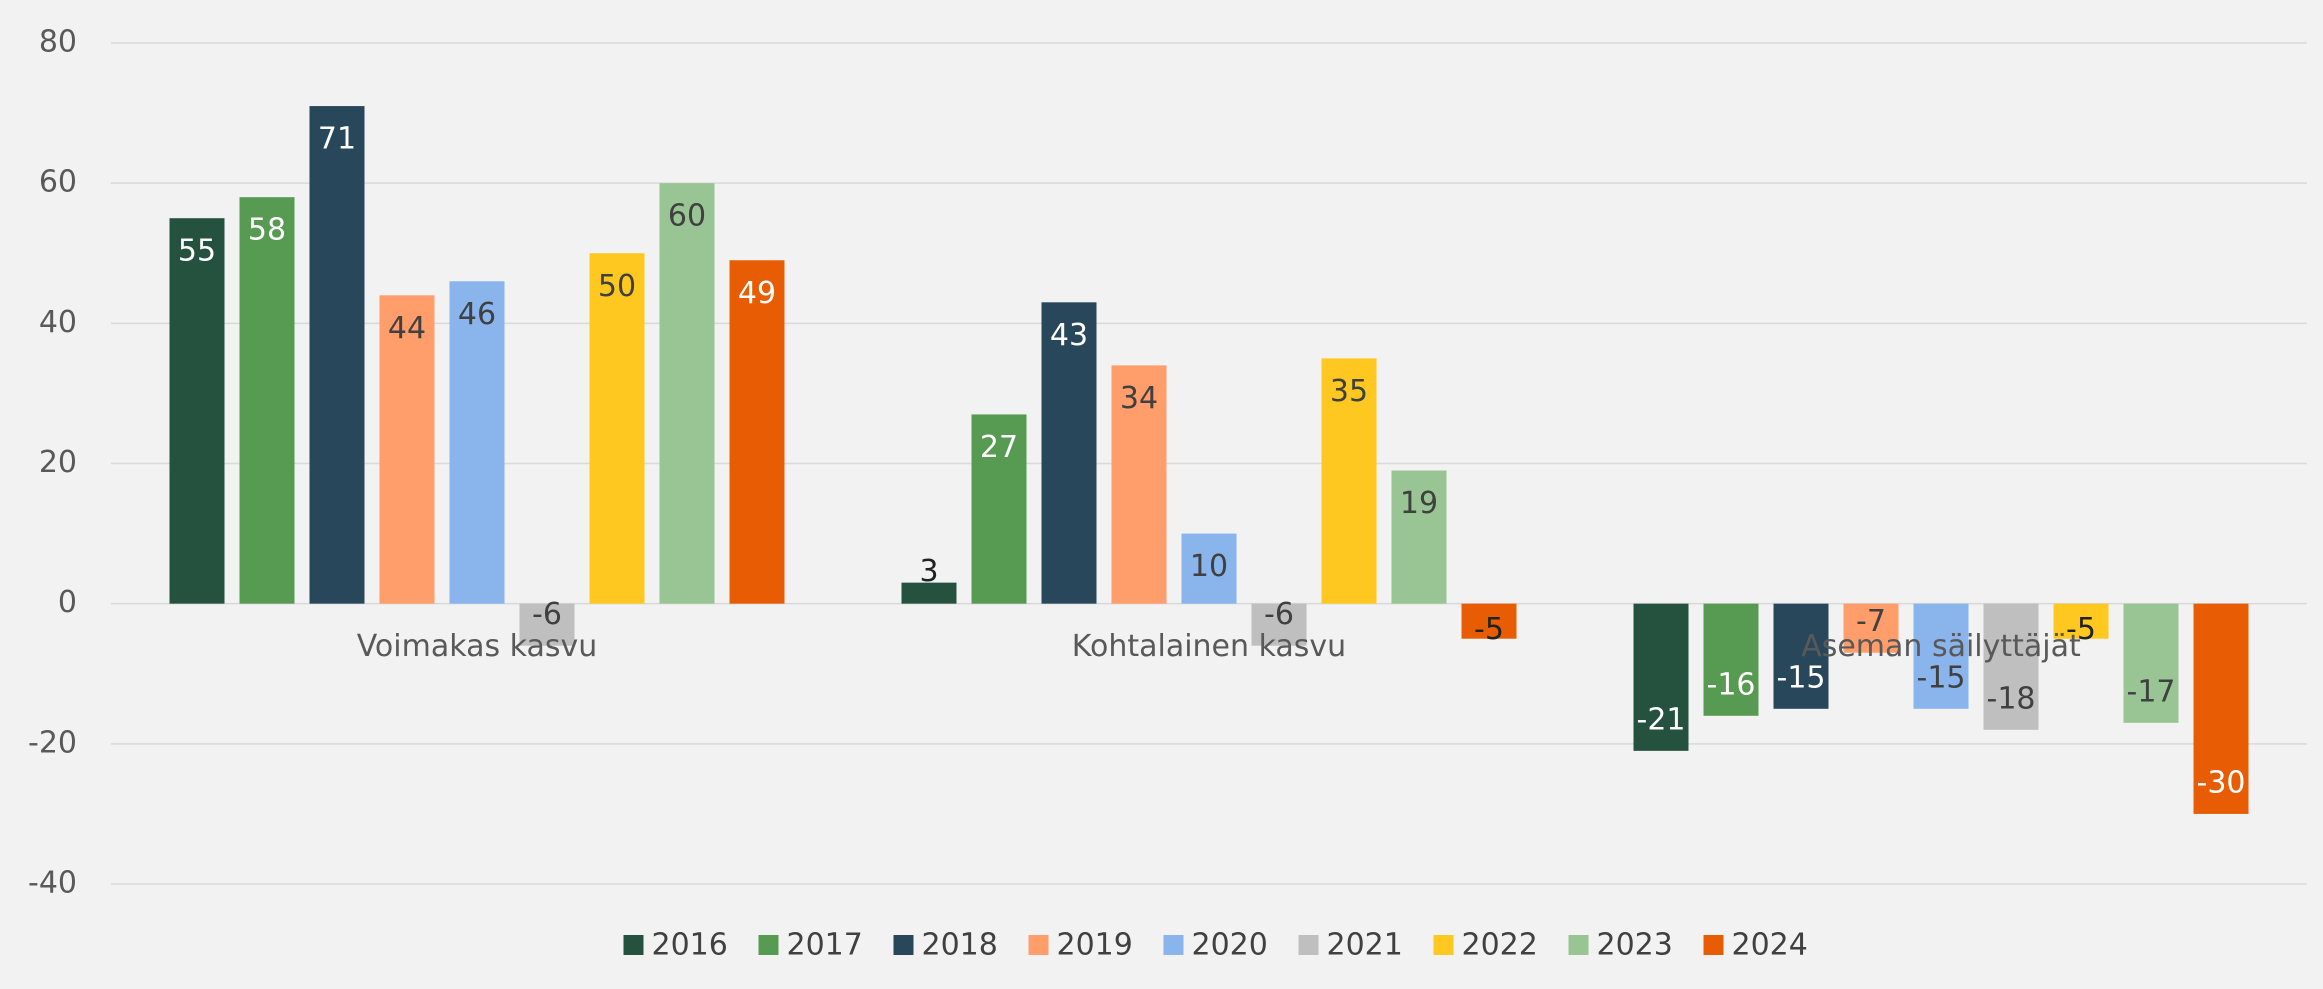 The image size is (2323, 989). Describe the element at coordinates (52, 742) in the screenshot. I see `y-tick-label: -20` at that location.